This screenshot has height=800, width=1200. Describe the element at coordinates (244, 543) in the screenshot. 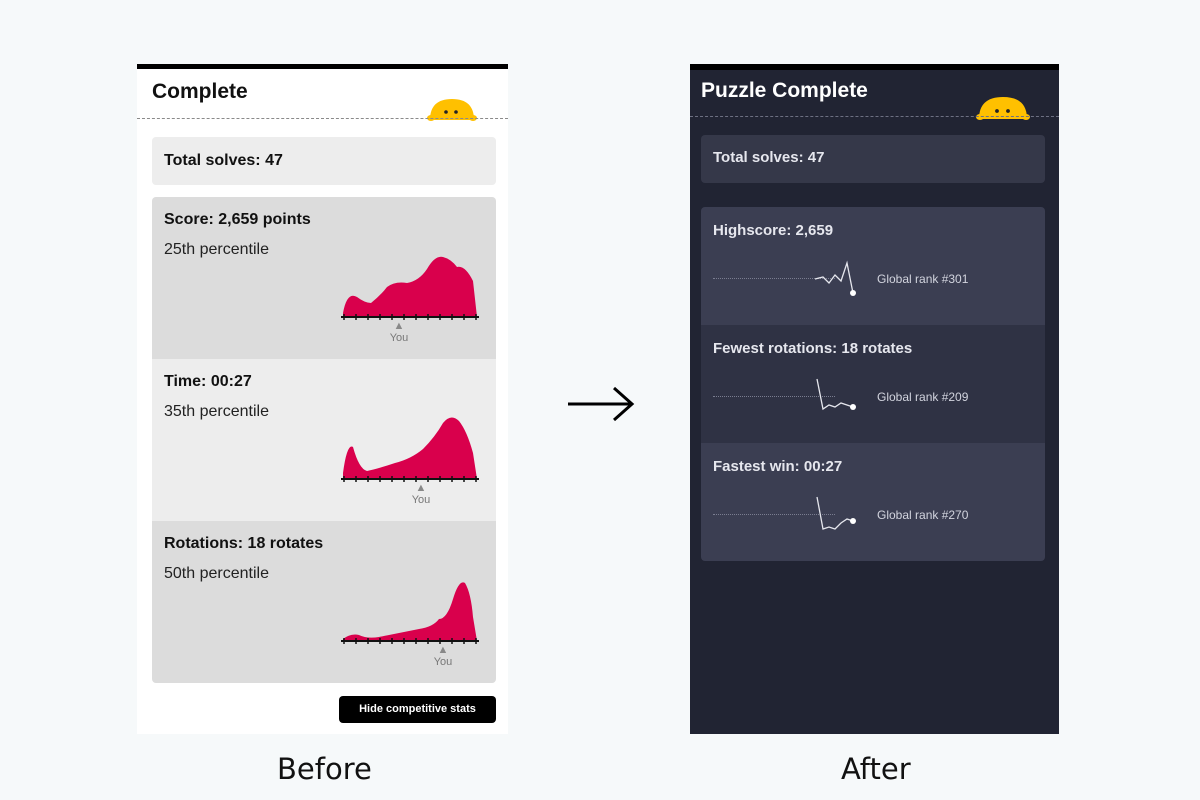

I see `stat-label: Rotations: 18 rotates` at that location.